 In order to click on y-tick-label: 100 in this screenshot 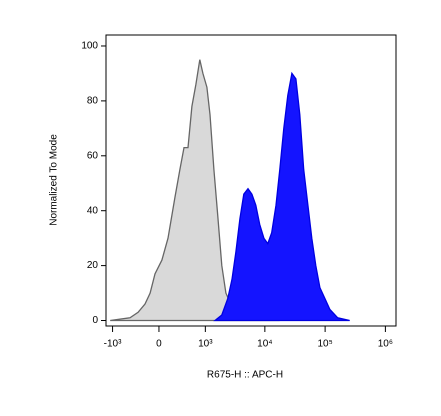, I will do `click(89, 46)`.